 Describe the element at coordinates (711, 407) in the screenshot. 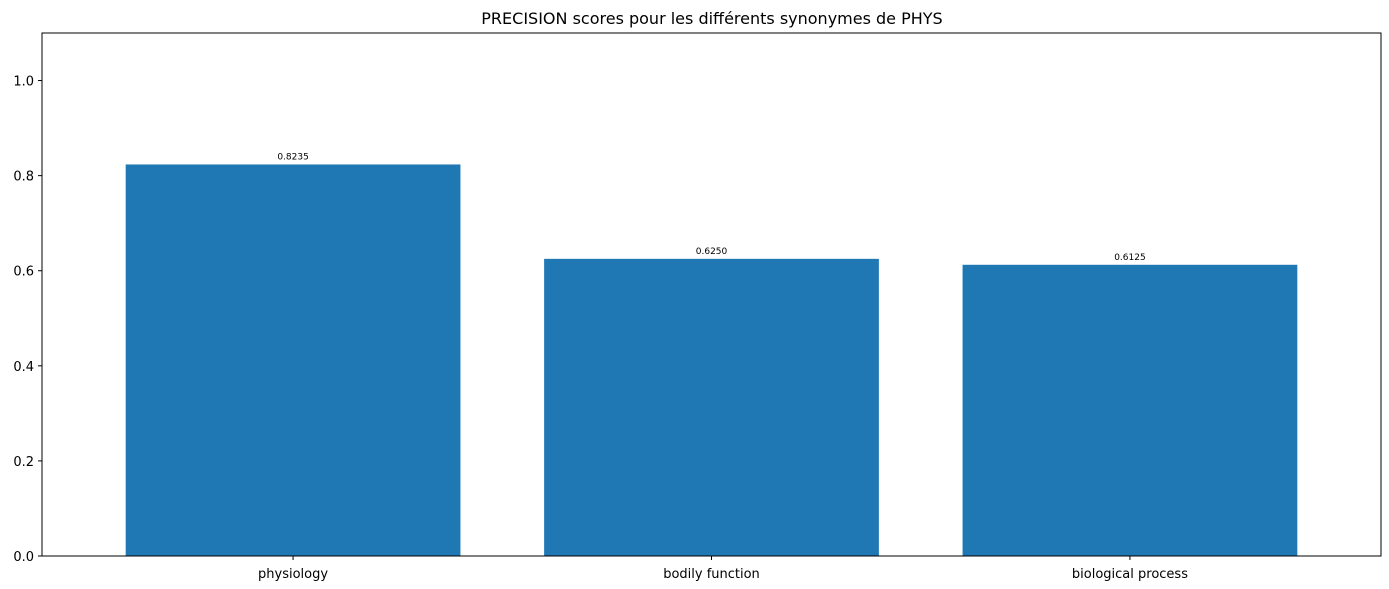

I see `bar-bodily-function` at that location.